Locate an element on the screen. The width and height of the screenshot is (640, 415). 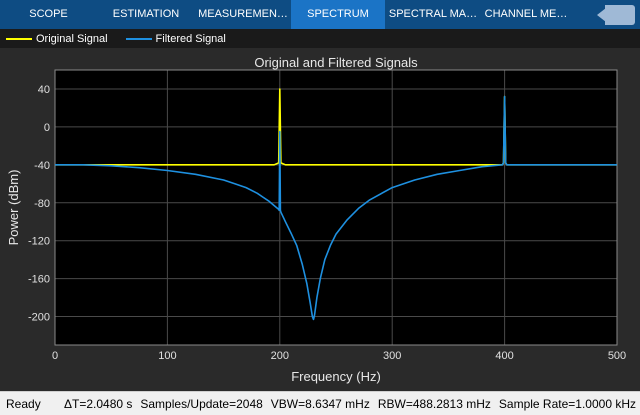
x-tick-label: 400 is located at coordinates (504, 356).